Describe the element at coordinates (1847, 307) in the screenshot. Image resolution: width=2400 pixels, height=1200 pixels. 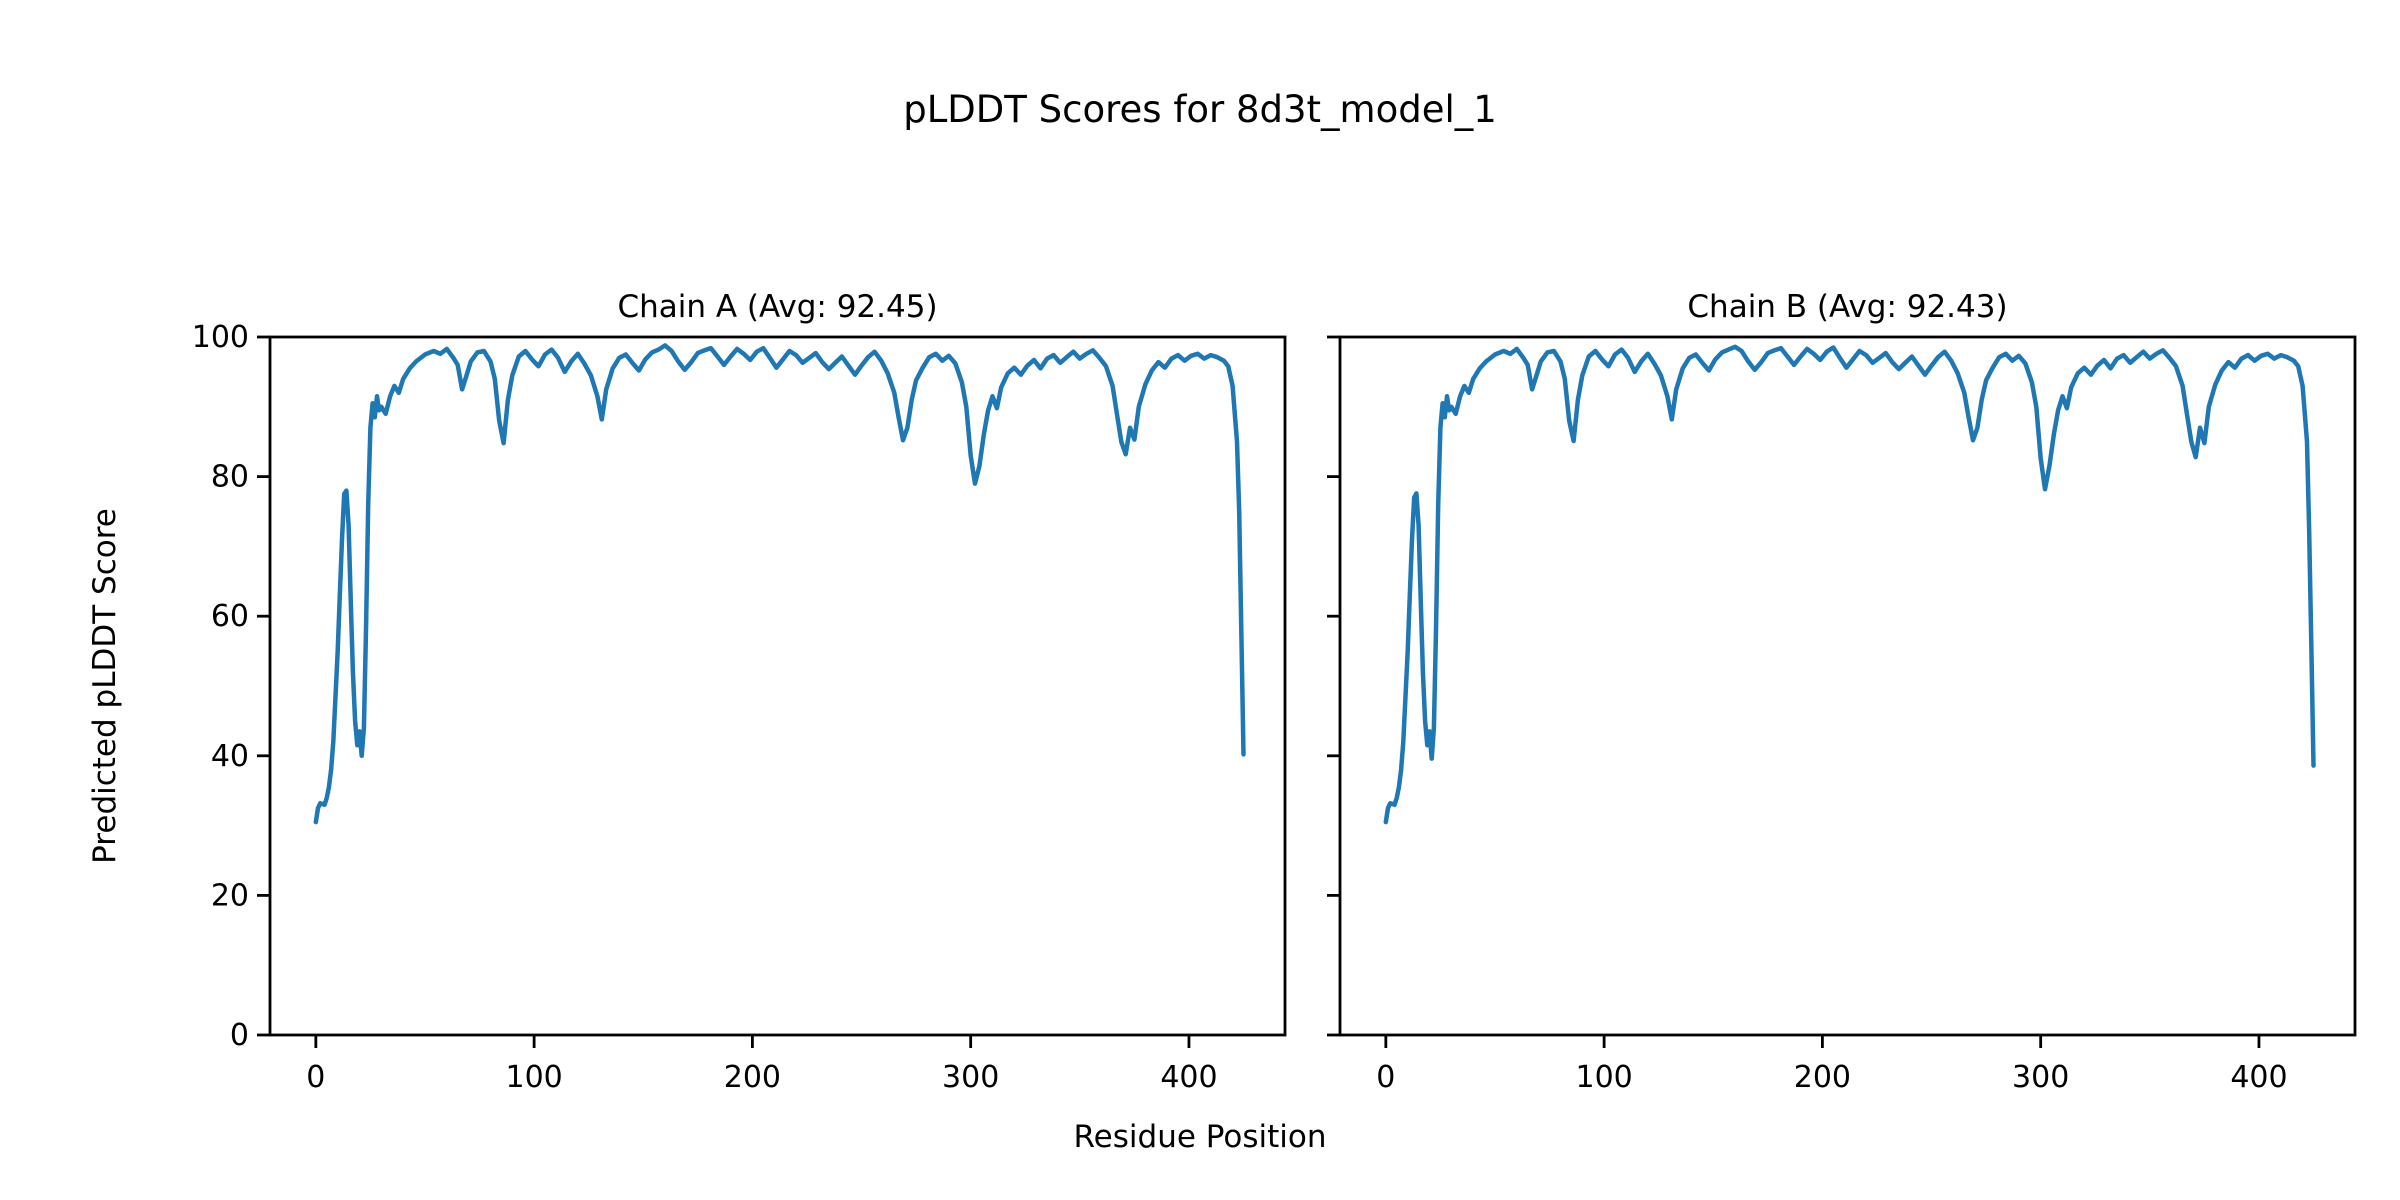
I see `chain-b-subplot-title: Chain B (Avg: 92.43)` at that location.